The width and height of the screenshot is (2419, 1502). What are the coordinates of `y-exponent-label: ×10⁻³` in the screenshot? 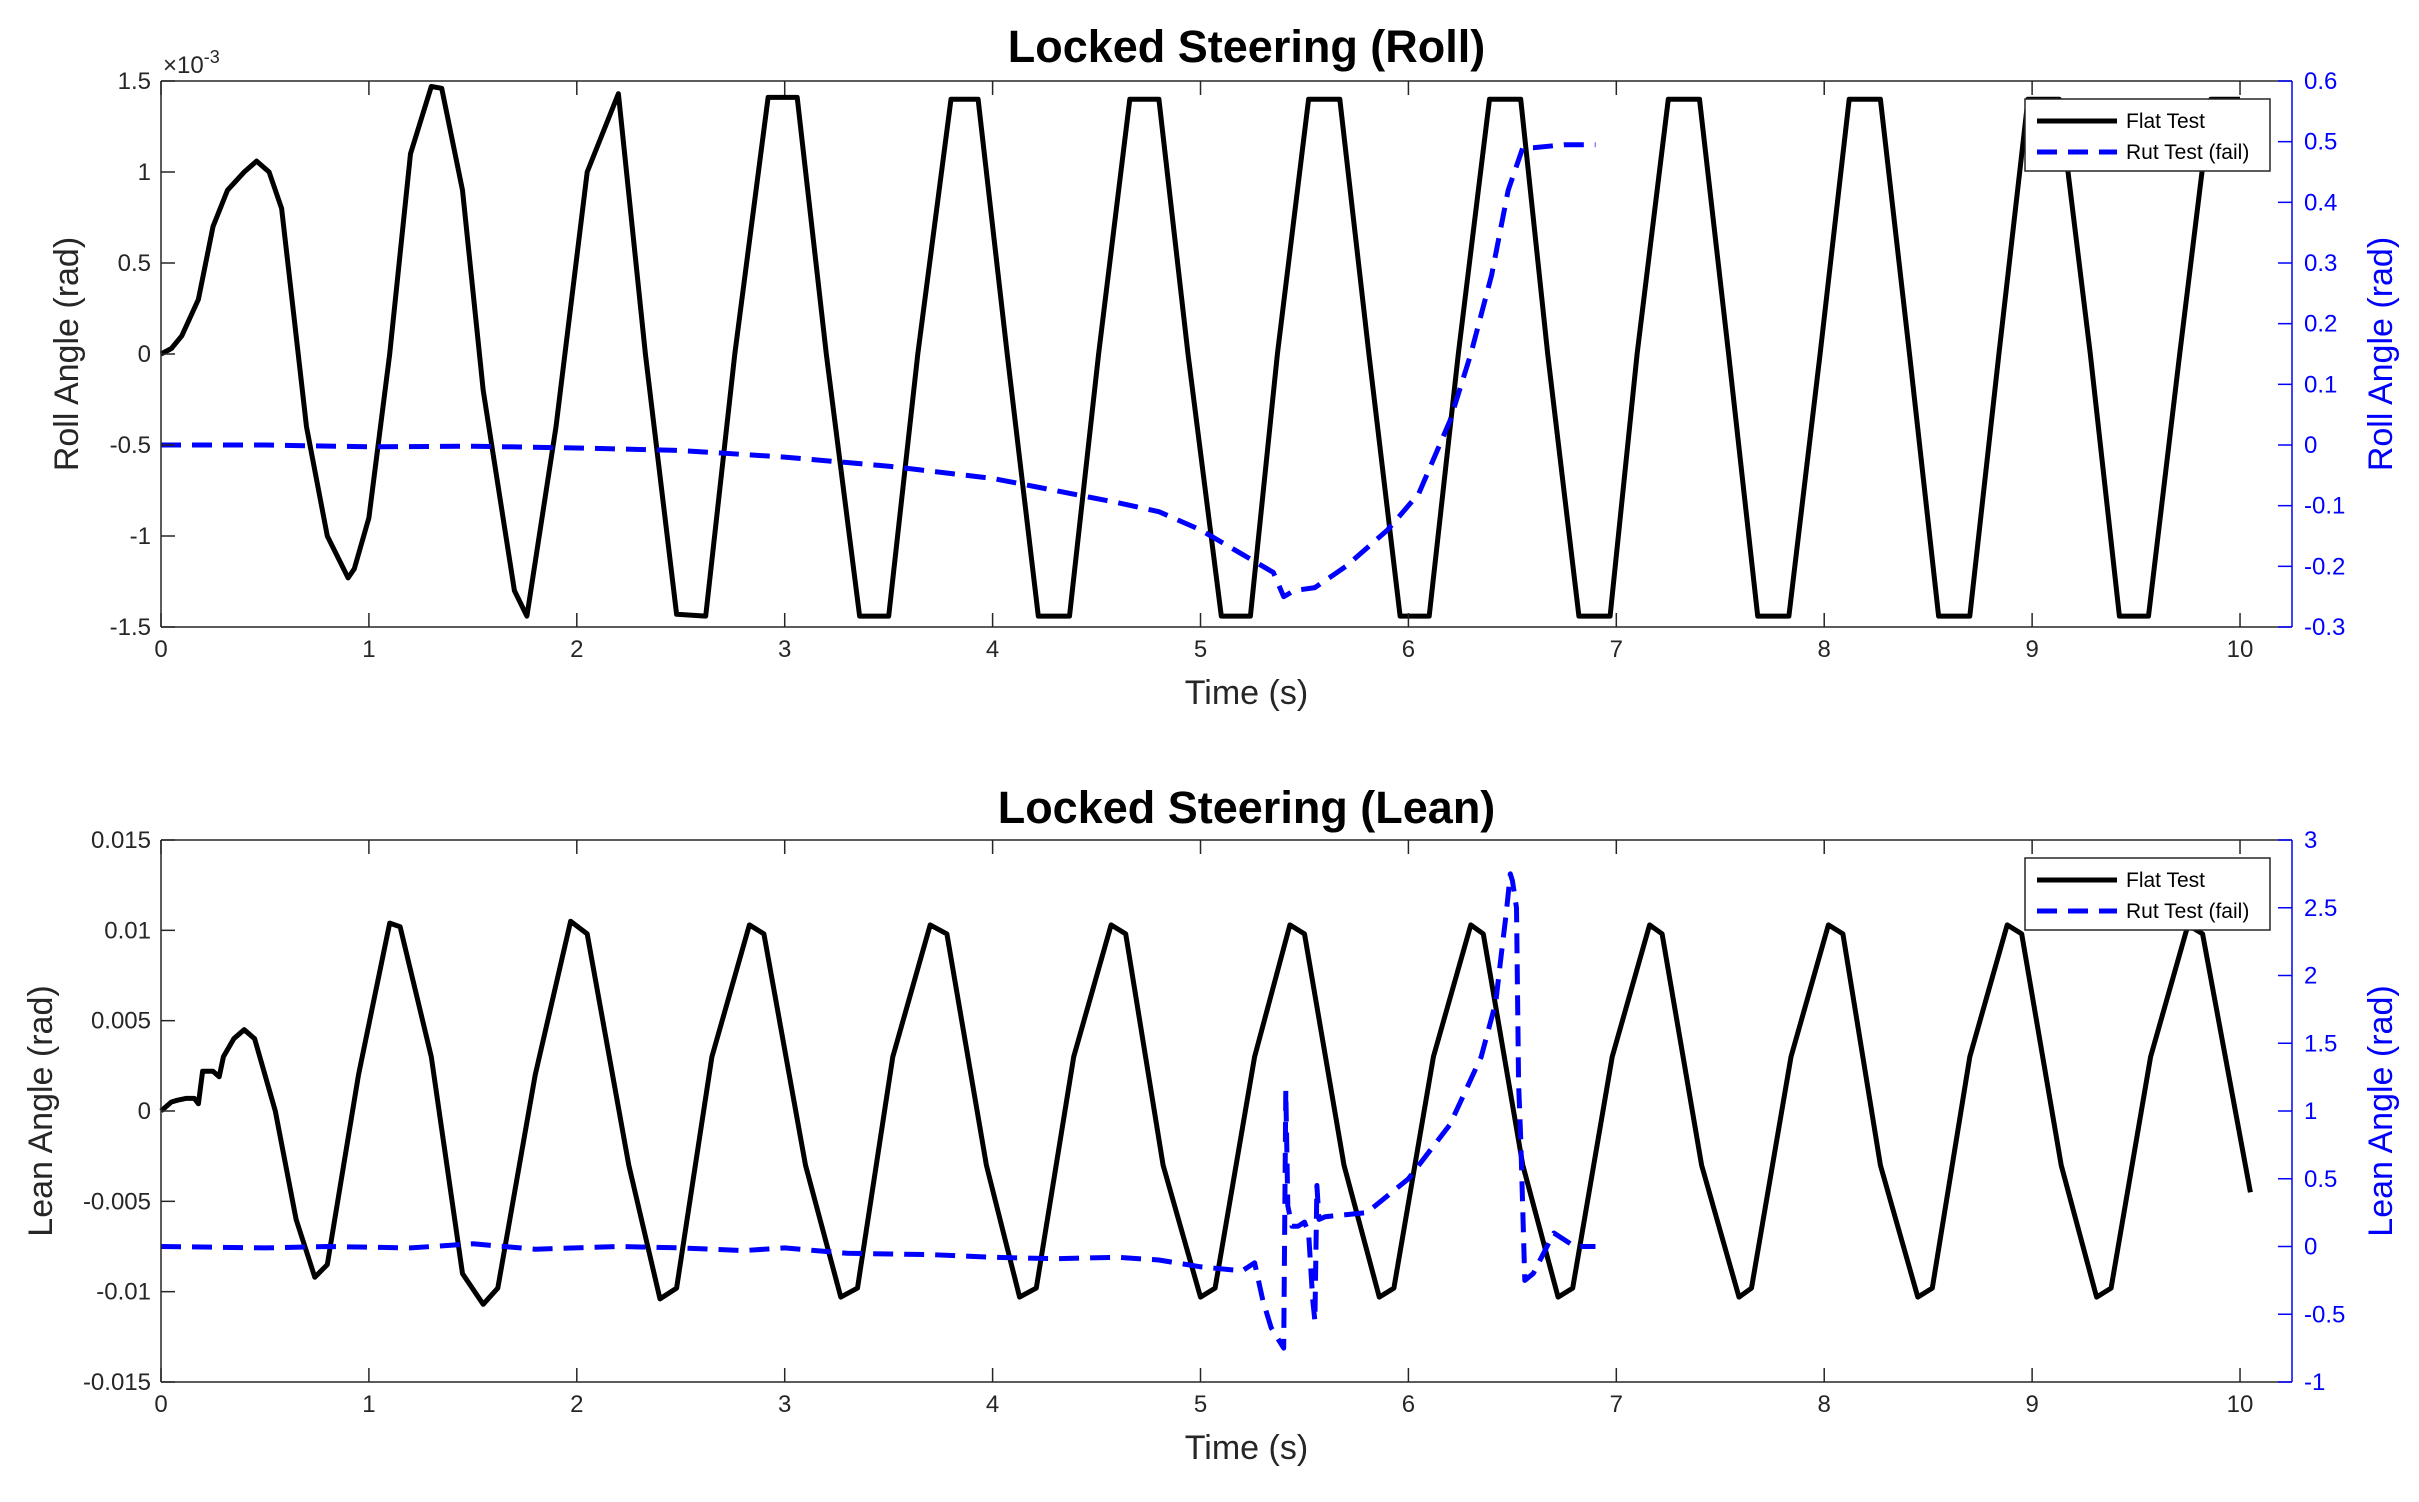 It's located at (191, 63).